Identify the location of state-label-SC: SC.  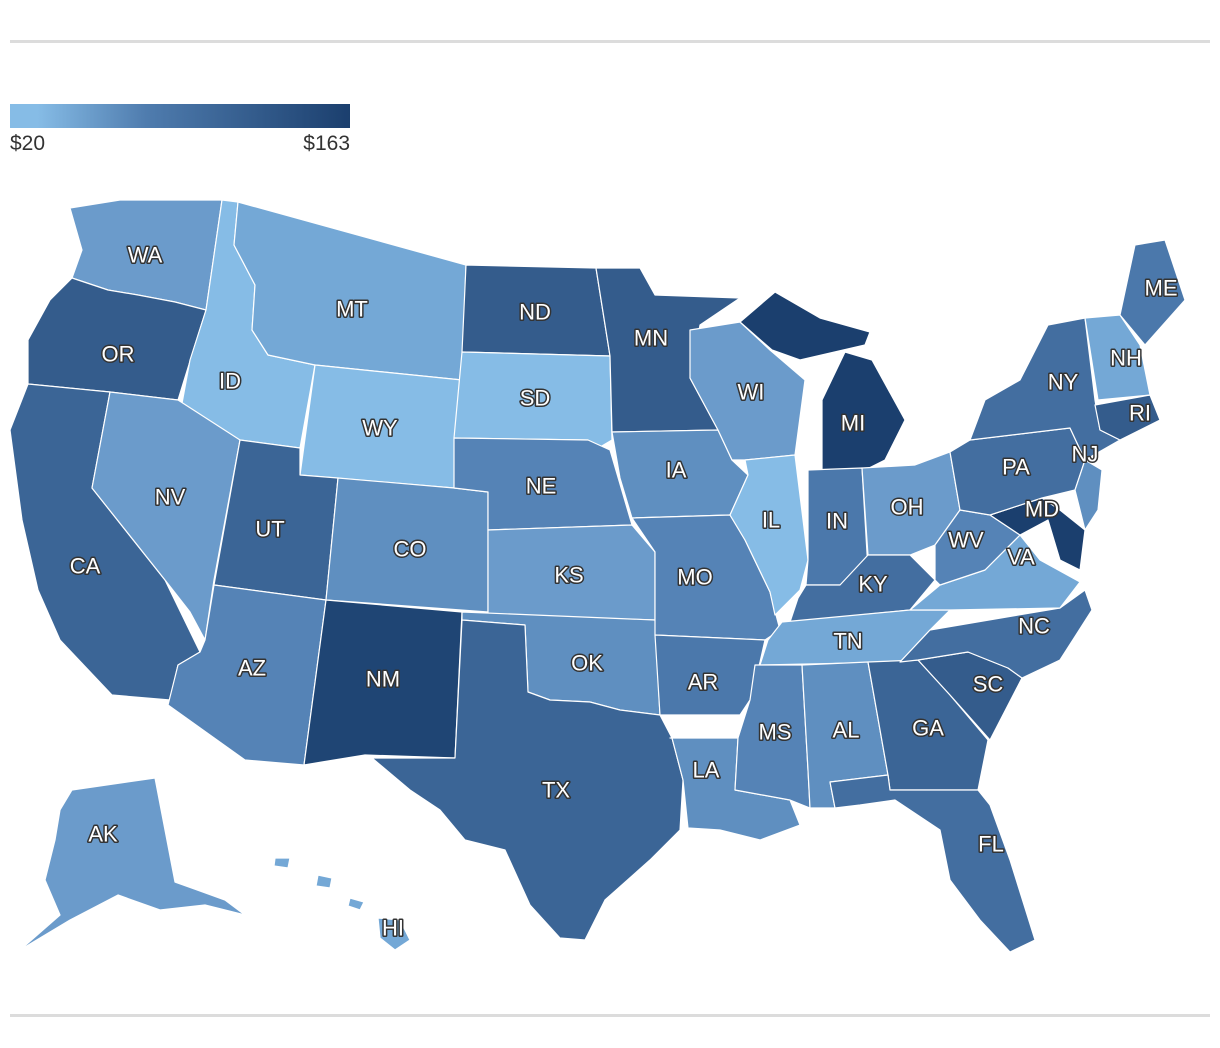
(988, 684).